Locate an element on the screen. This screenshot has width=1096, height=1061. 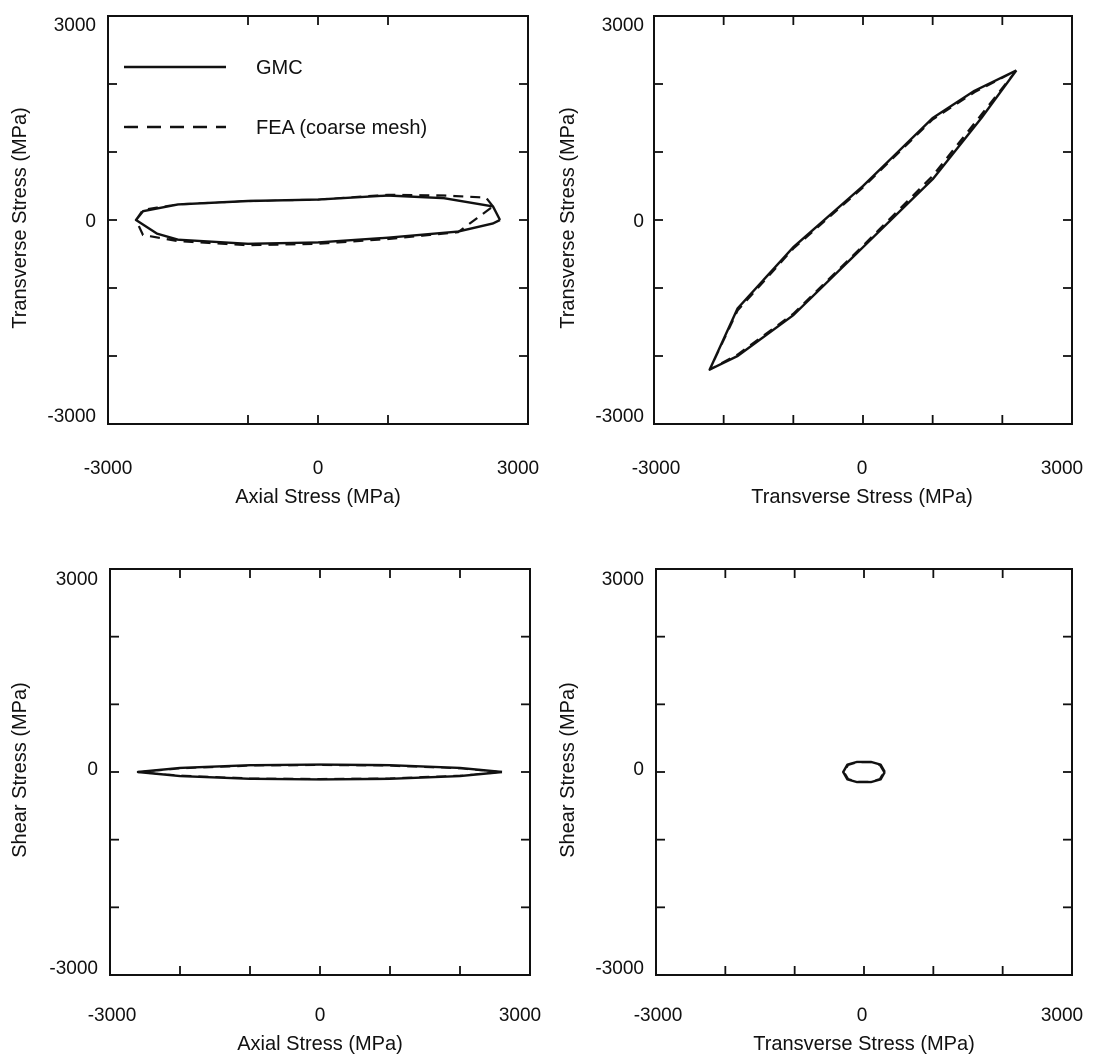
panel-3-y-axis-title: Shear Stress (MPa) is located at coordinates (20, 770).